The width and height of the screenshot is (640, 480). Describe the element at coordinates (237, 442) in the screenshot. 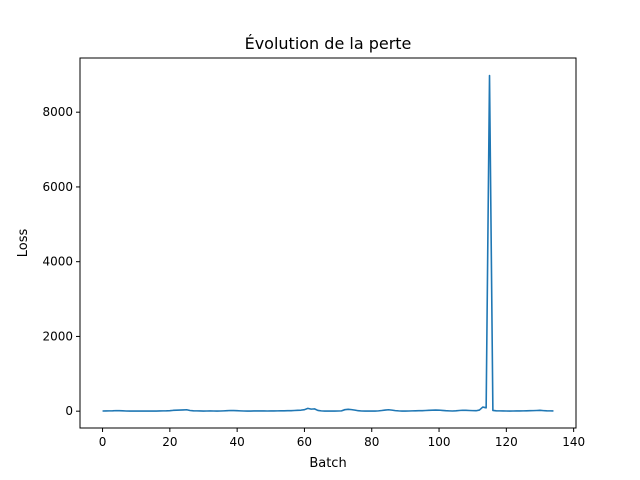

I see `x-tick-label: 40` at that location.